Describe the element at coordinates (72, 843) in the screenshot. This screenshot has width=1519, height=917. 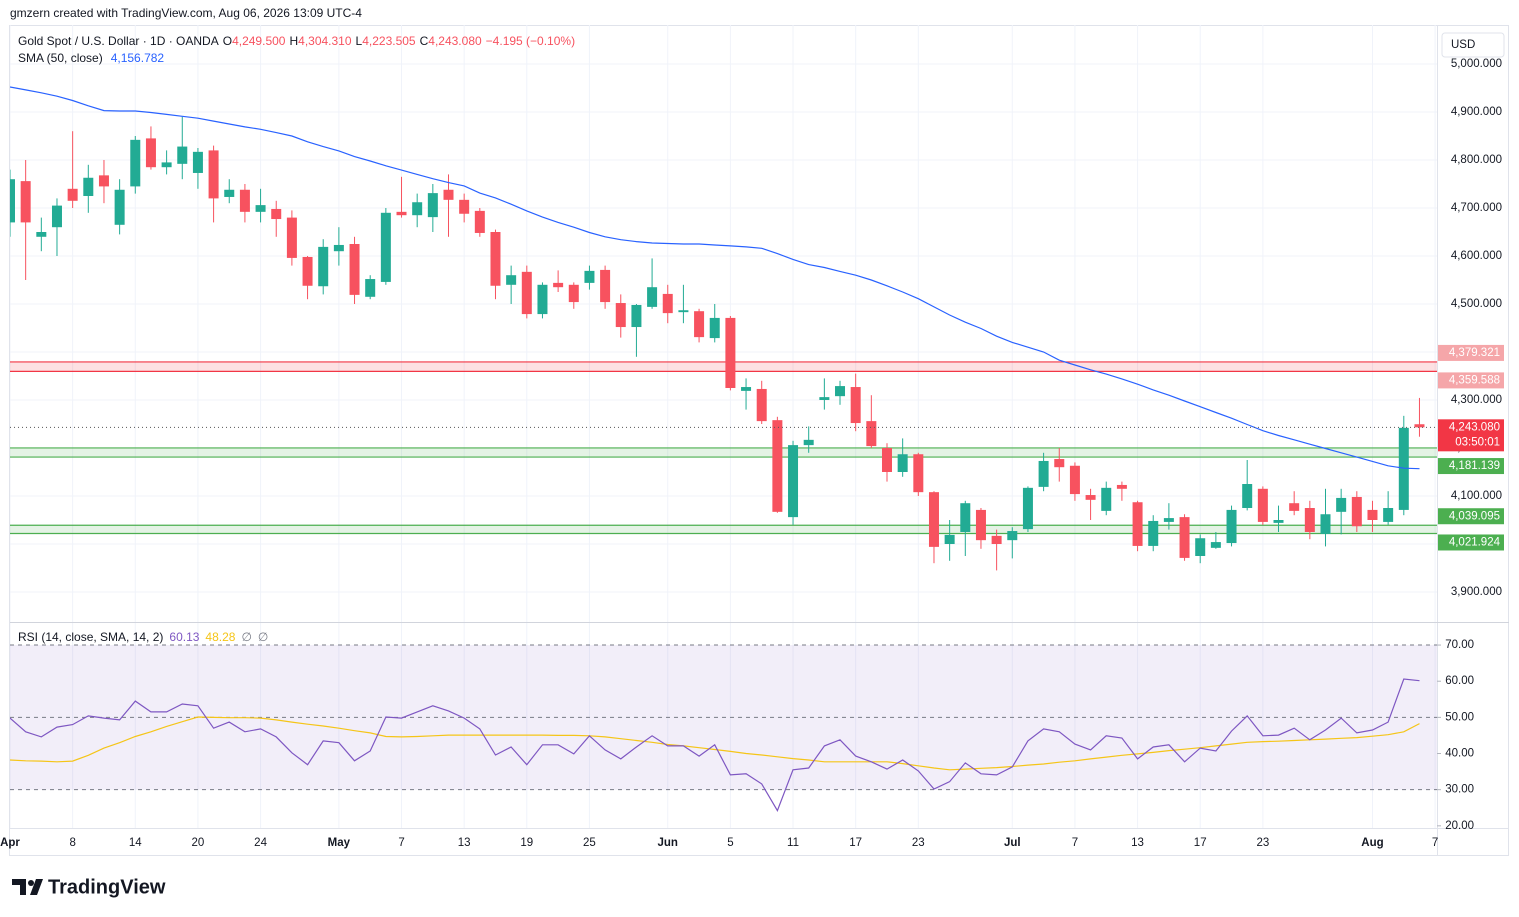
I see `x-tick-label: 8` at that location.